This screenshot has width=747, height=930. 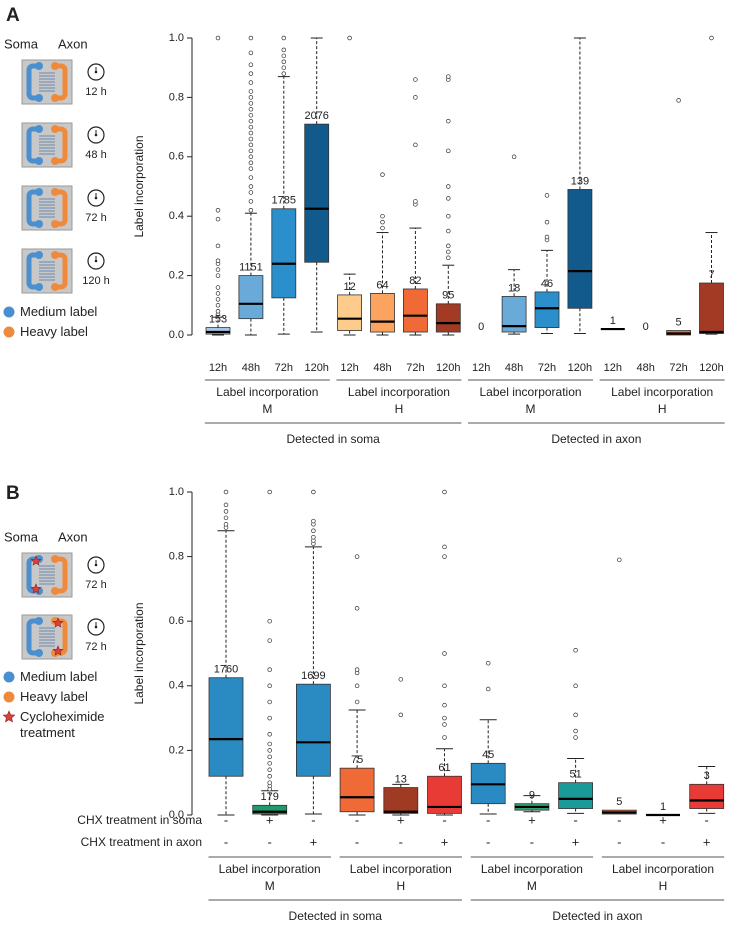 What do you see at coordinates (218, 319) in the screenshot?
I see `count-label: 153` at bounding box center [218, 319].